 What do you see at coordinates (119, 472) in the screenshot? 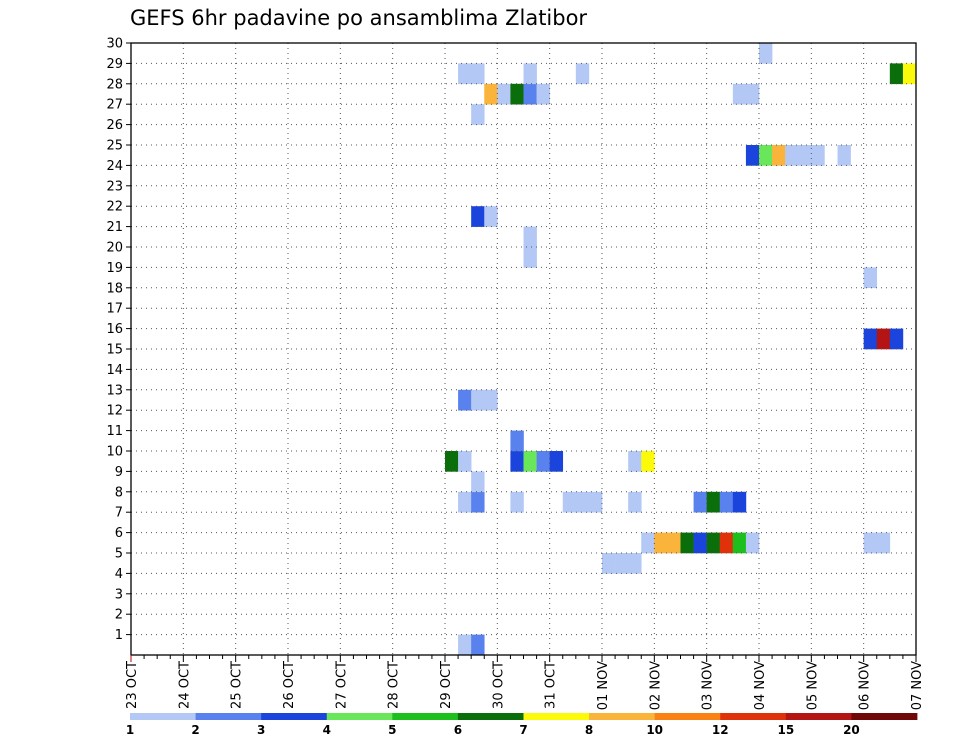
I see `y-tick-label: 9` at bounding box center [119, 472].